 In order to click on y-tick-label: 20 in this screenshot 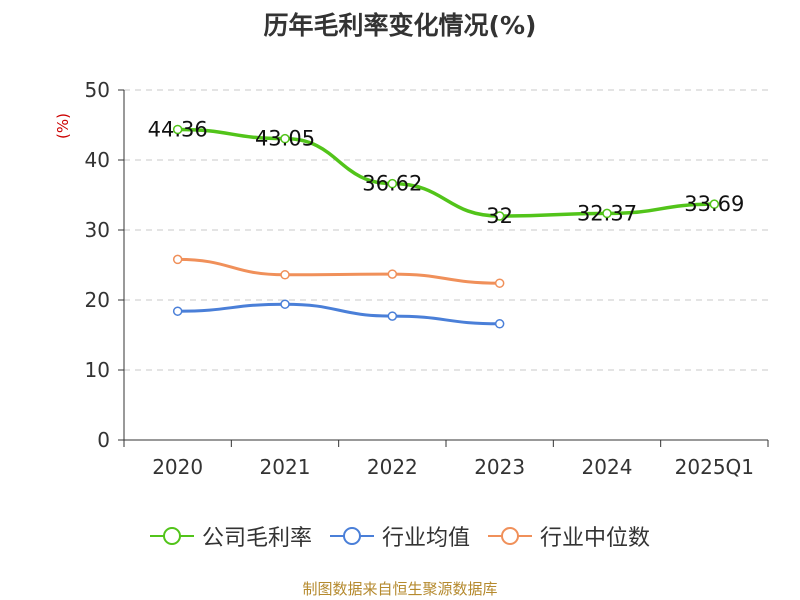, I will do `click(97, 300)`.